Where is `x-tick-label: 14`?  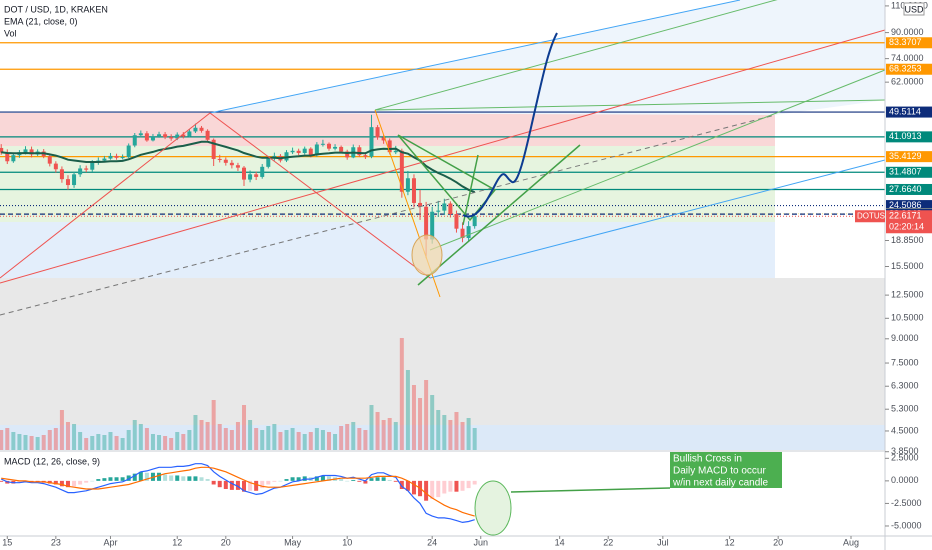
x-tick-label: 14 is located at coordinates (560, 542).